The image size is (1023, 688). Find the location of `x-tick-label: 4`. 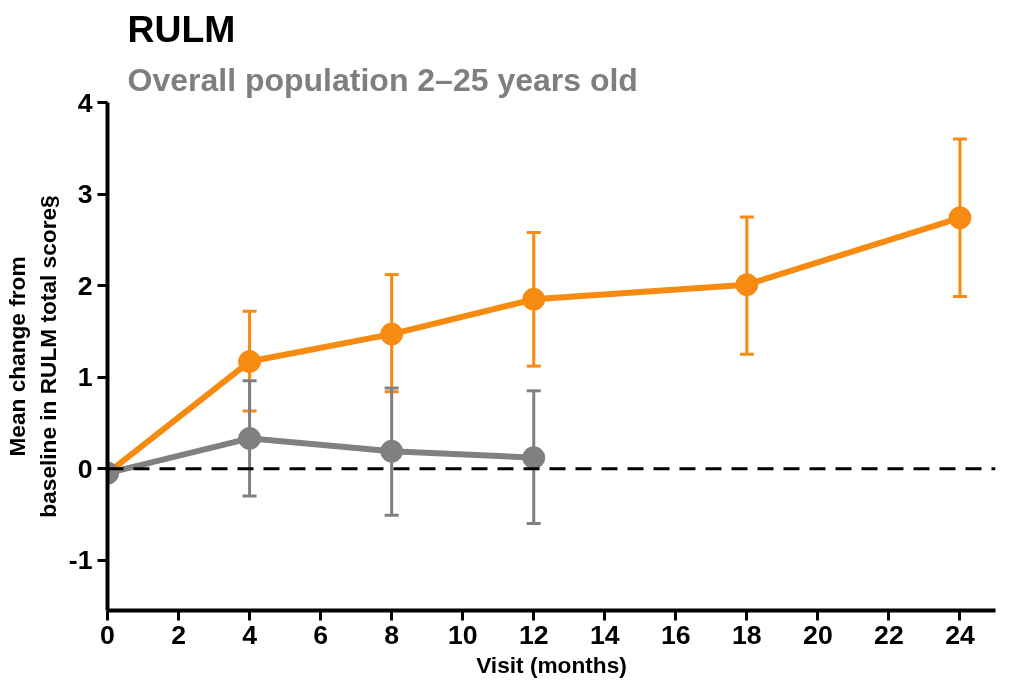

x-tick-label: 4 is located at coordinates (250, 634).